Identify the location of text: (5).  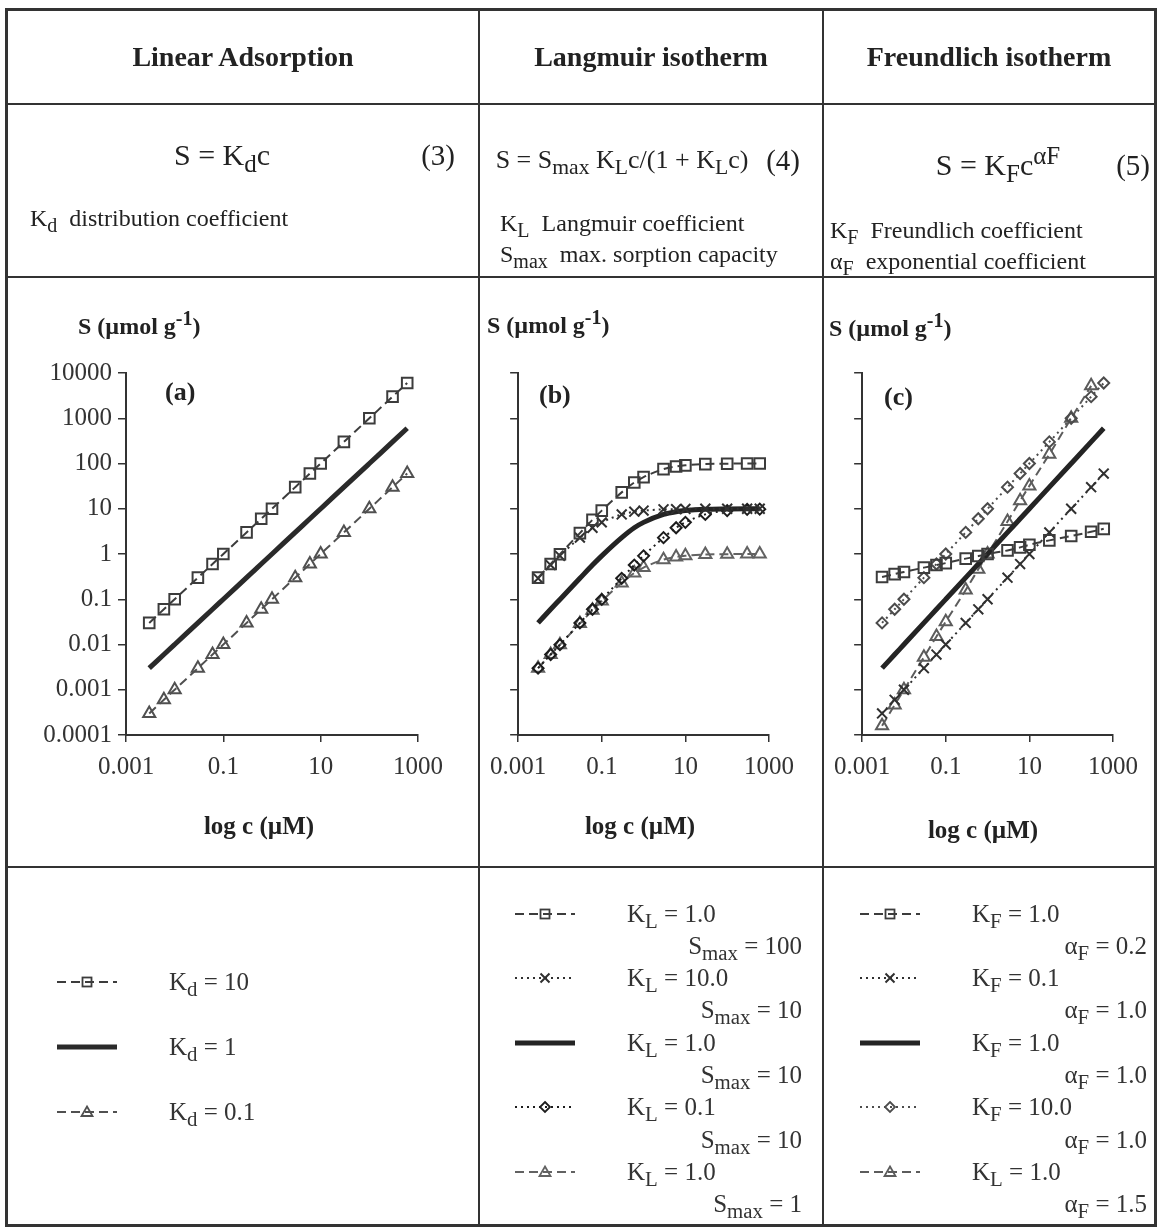
(1133, 165).